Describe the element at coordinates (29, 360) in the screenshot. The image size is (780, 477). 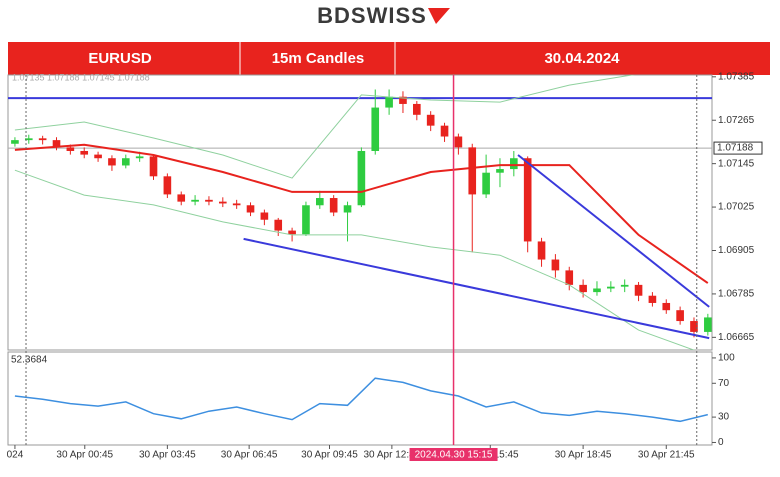
I see `indicator-value: 52.3684` at that location.